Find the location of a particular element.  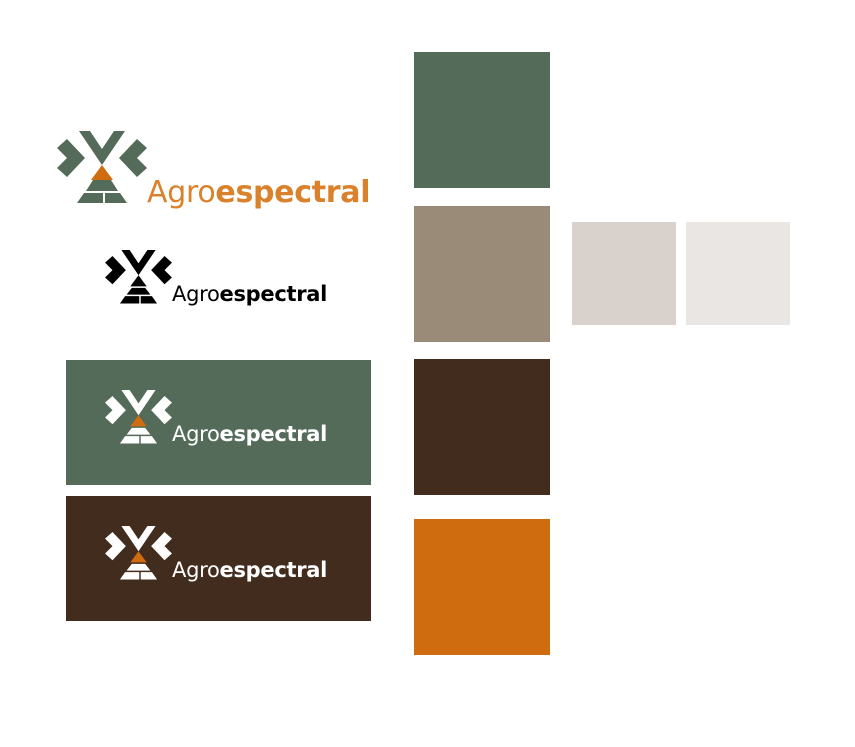

swatch-orange is located at coordinates (482, 587).